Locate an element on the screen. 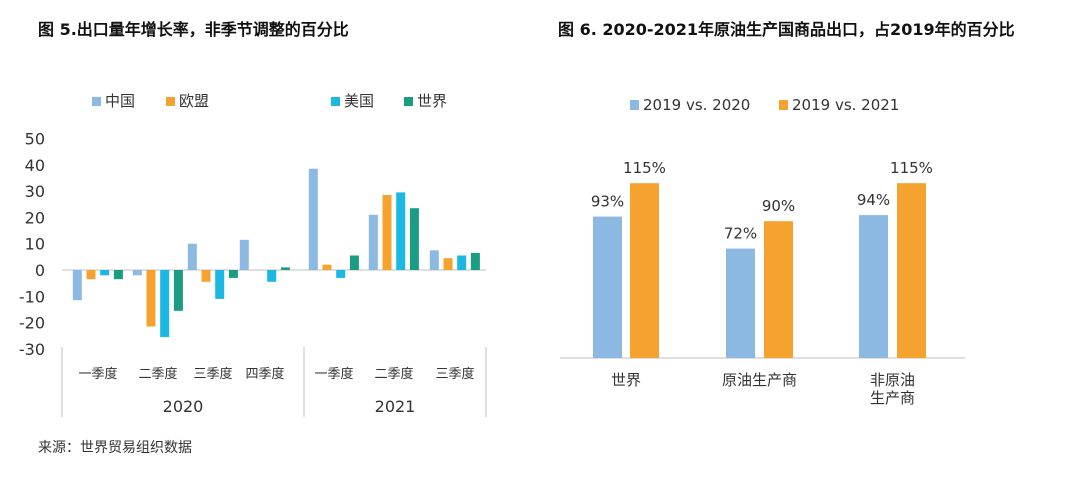 Image resolution: width=1080 pixels, height=489 pixels. legend-label-2: 美国 is located at coordinates (359, 101).